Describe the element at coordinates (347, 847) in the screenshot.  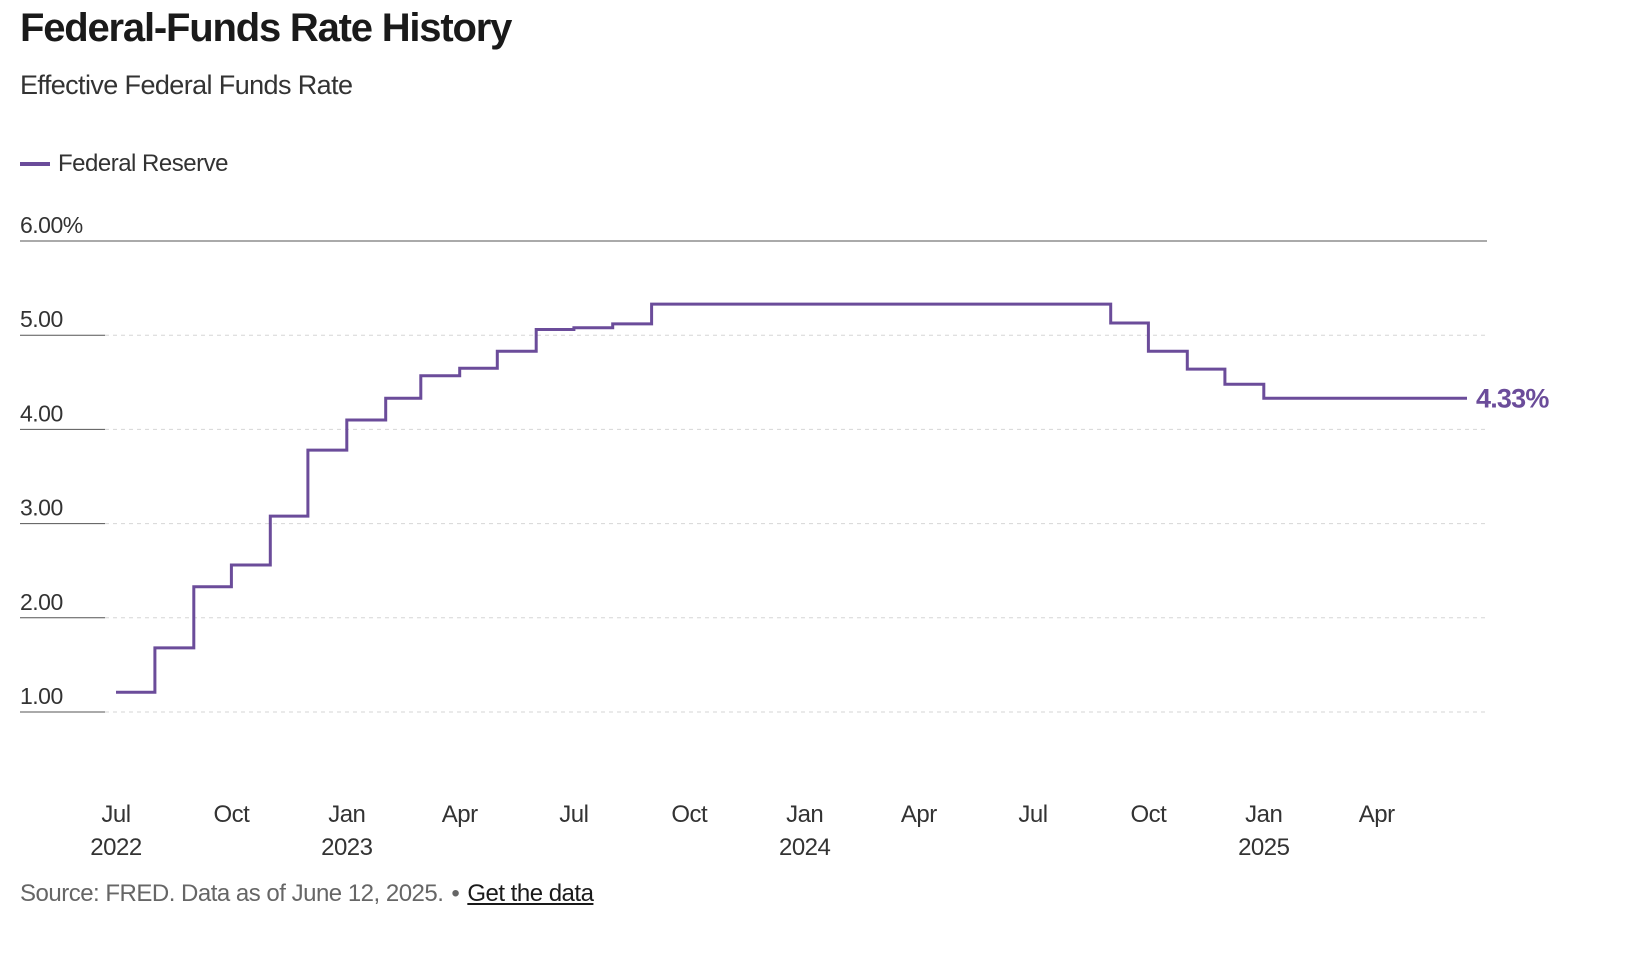
I see `x-tick-year-label: 2023` at that location.